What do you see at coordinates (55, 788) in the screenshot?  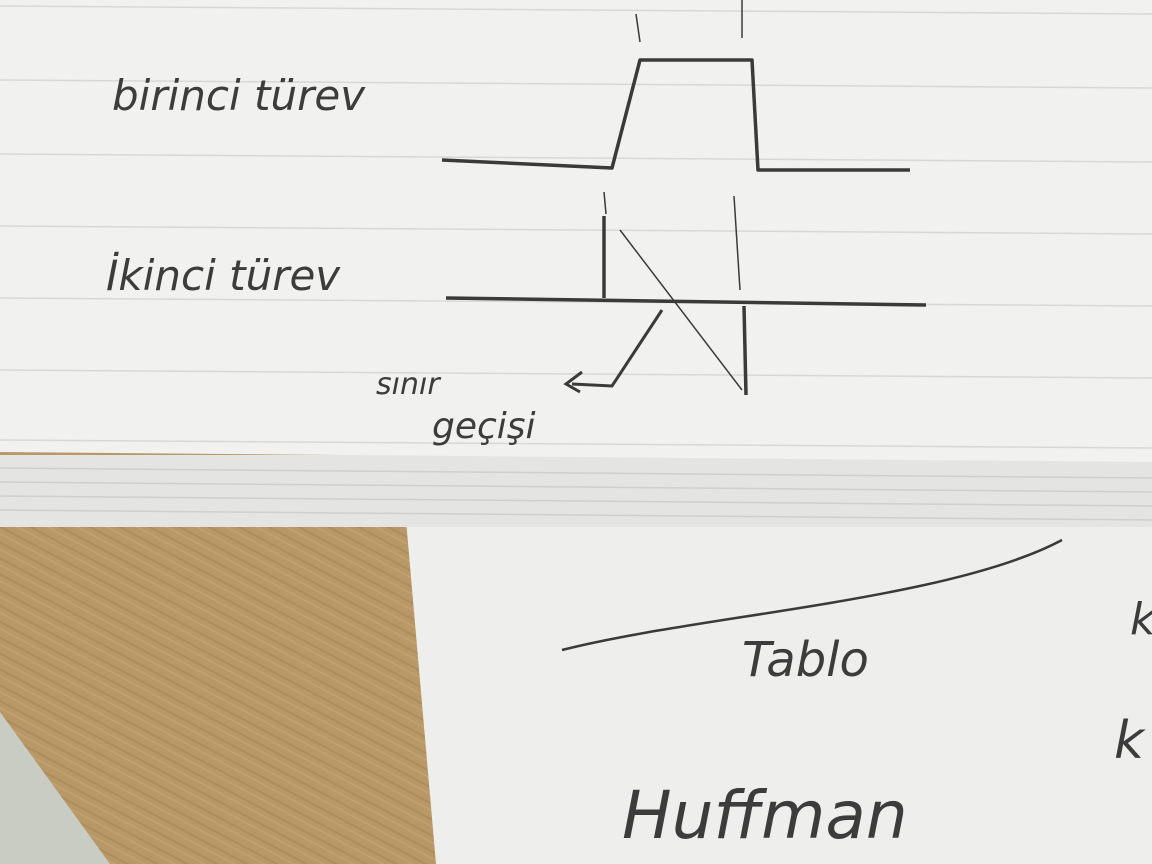 I see `grey-object` at bounding box center [55, 788].